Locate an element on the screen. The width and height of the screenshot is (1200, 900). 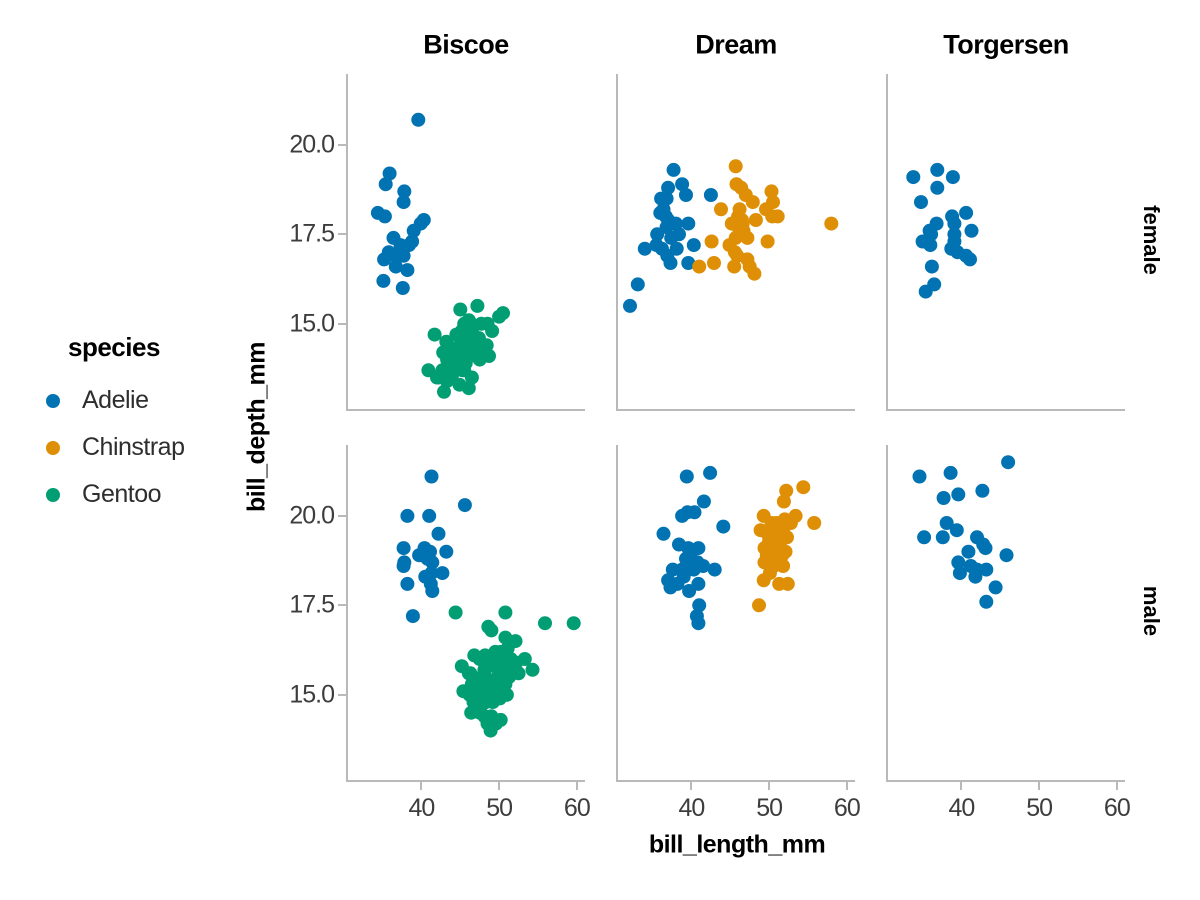
legend-item-gentoo: Gentoo is located at coordinates (115, 494).